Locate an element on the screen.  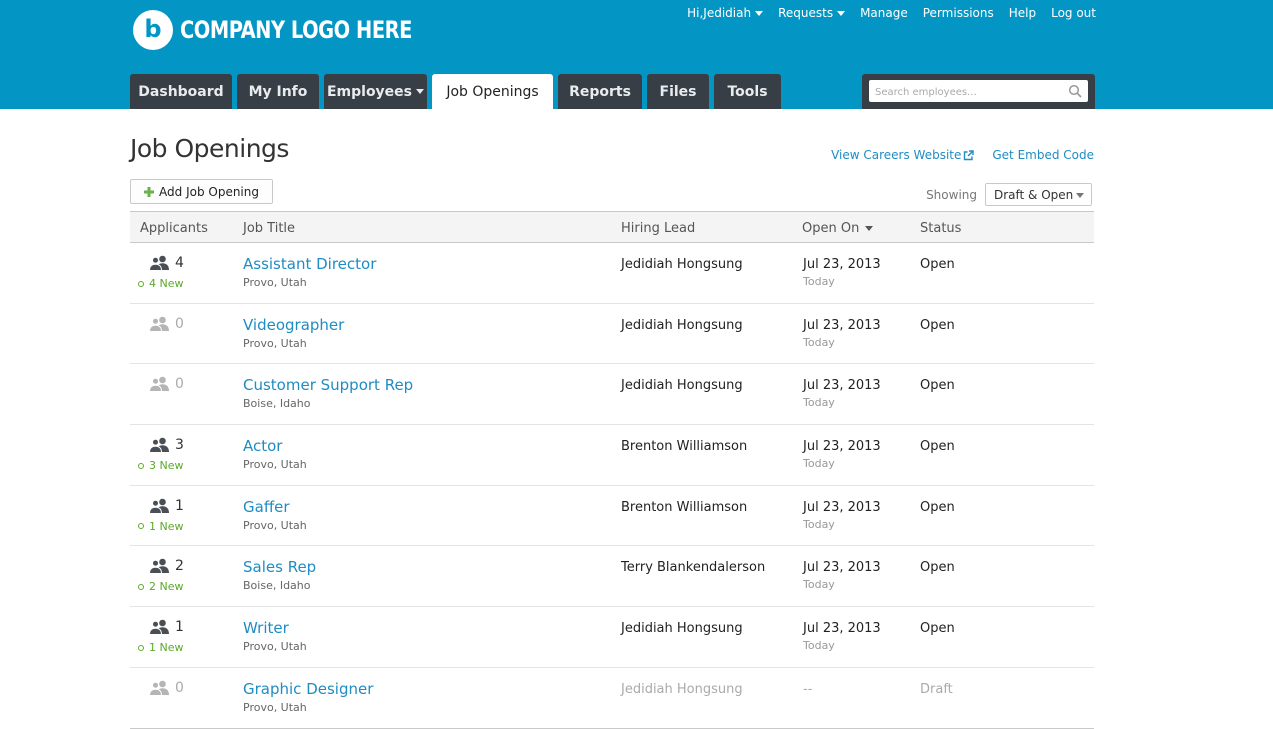
col-open-on: Open On is located at coordinates (838, 228).